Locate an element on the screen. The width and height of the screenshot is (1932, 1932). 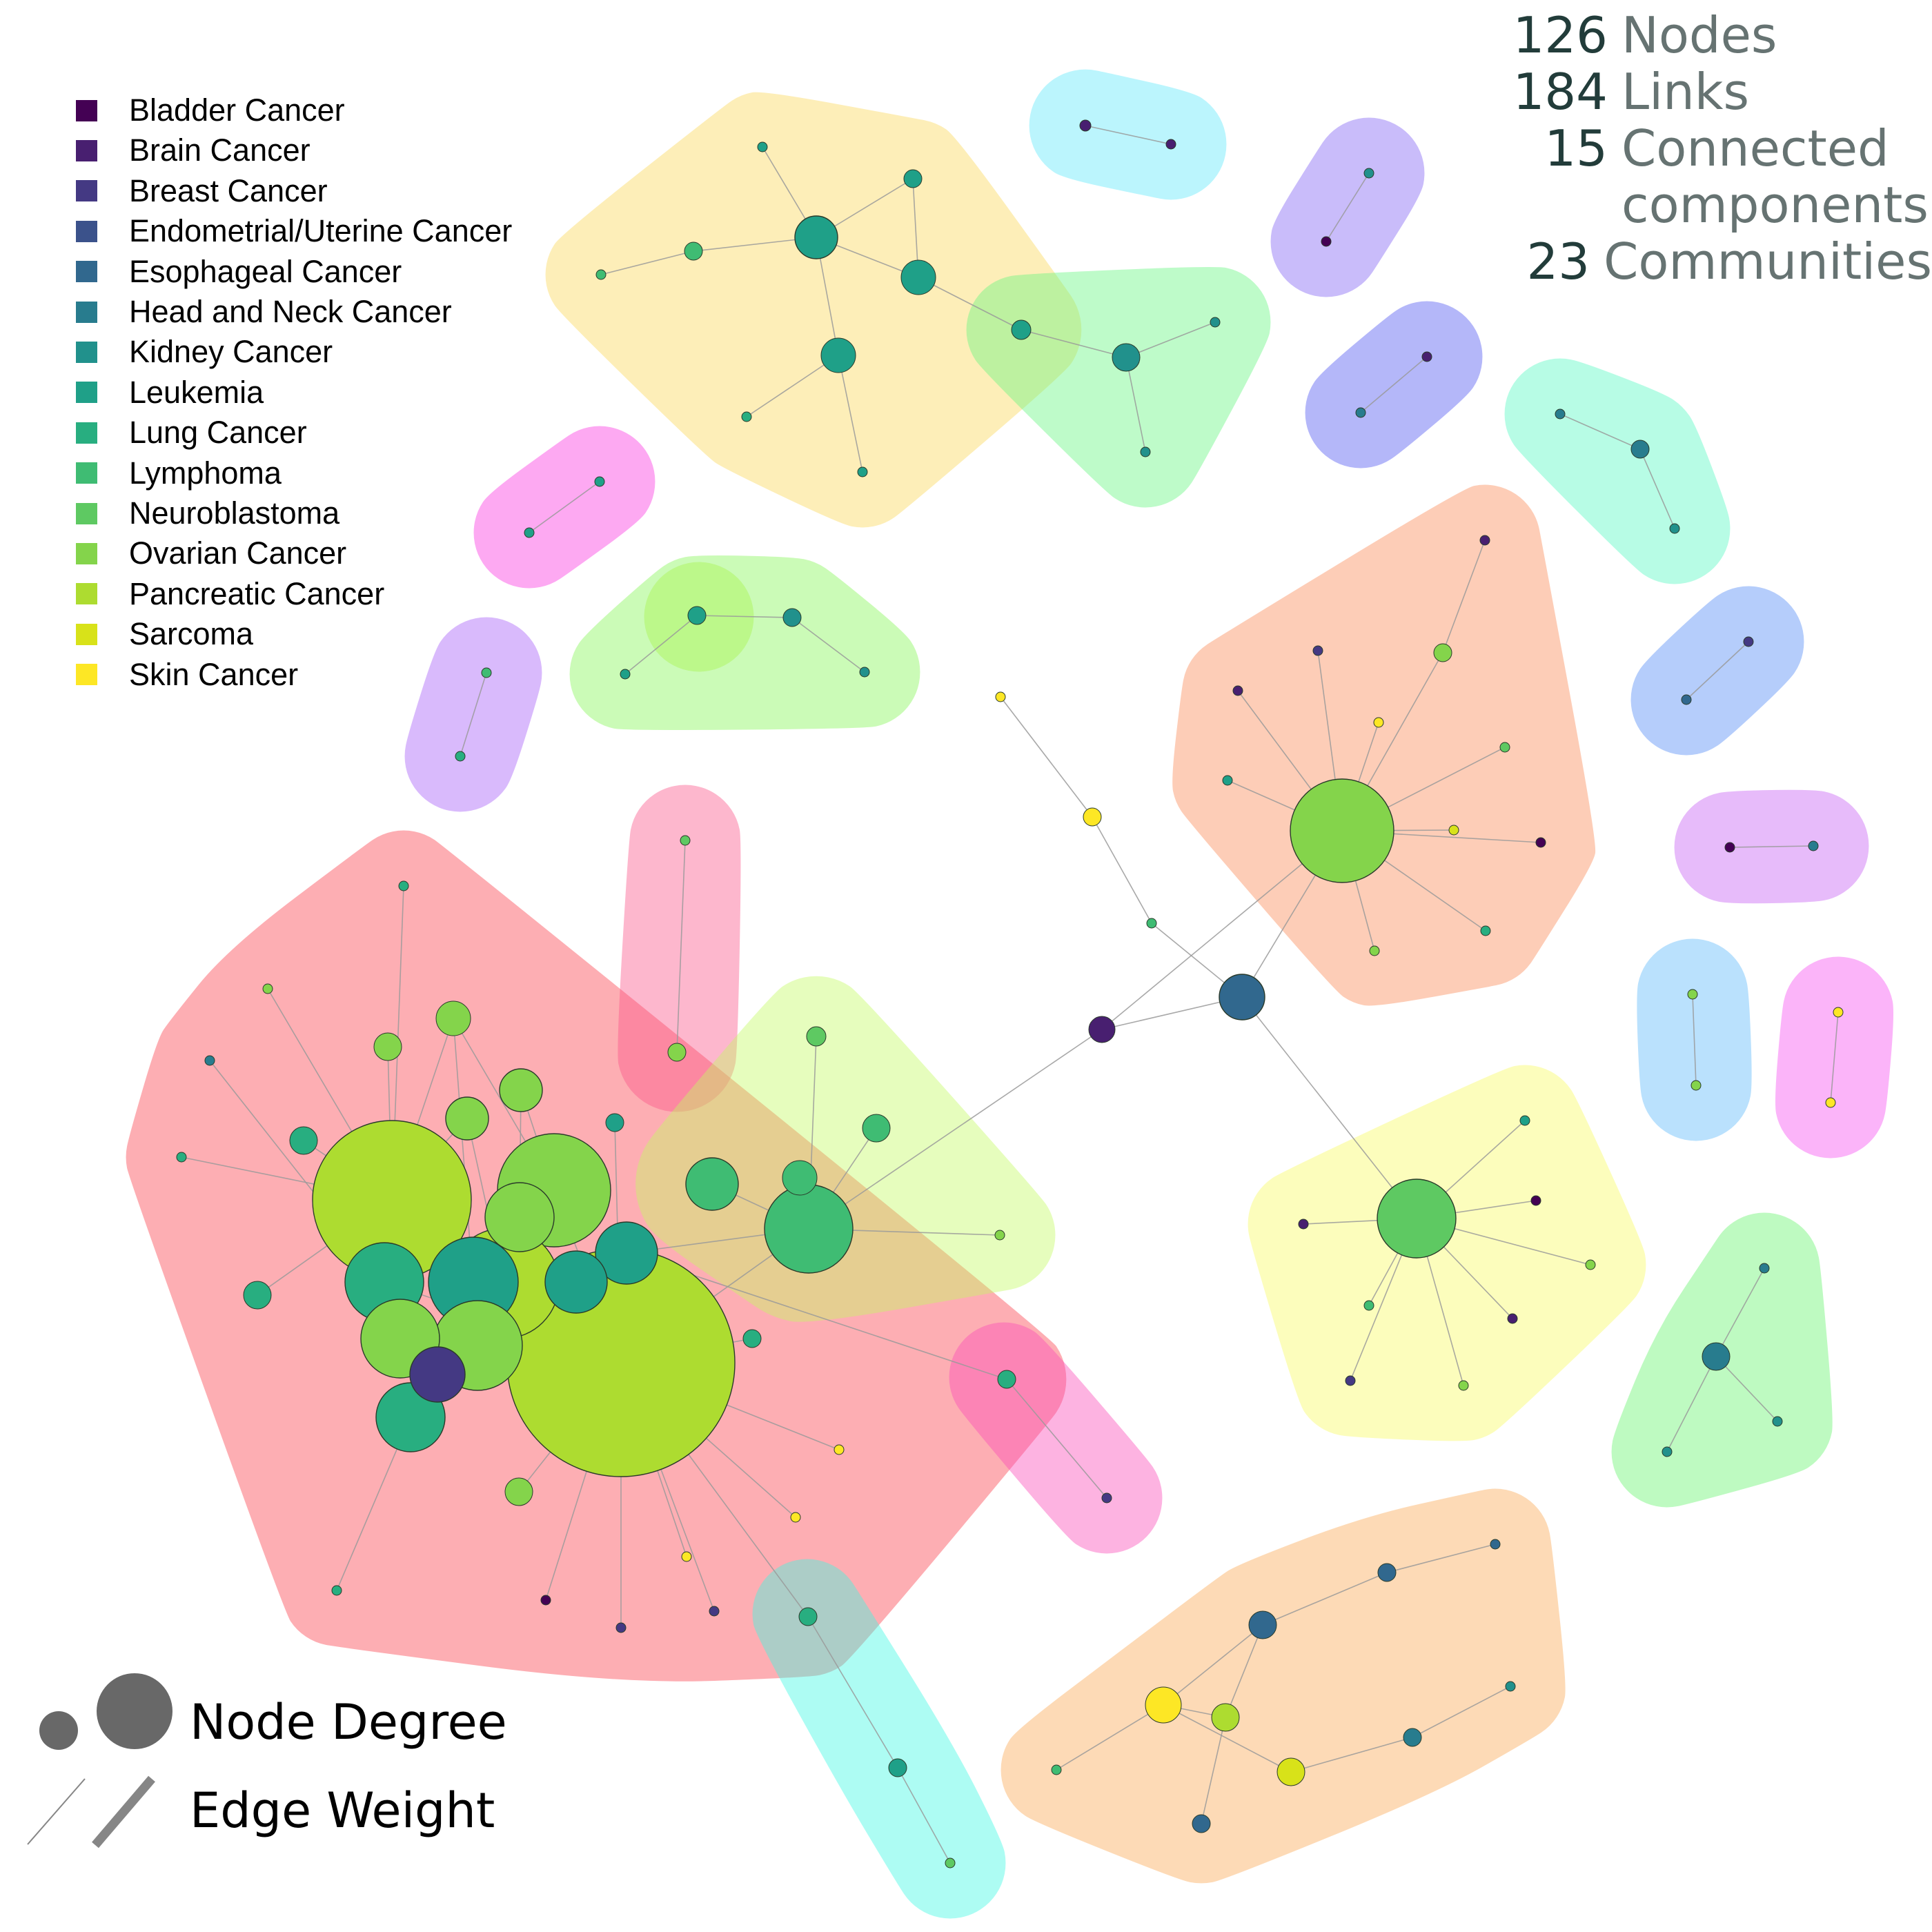
legend-label: Lymphoma is located at coordinates (205, 473).